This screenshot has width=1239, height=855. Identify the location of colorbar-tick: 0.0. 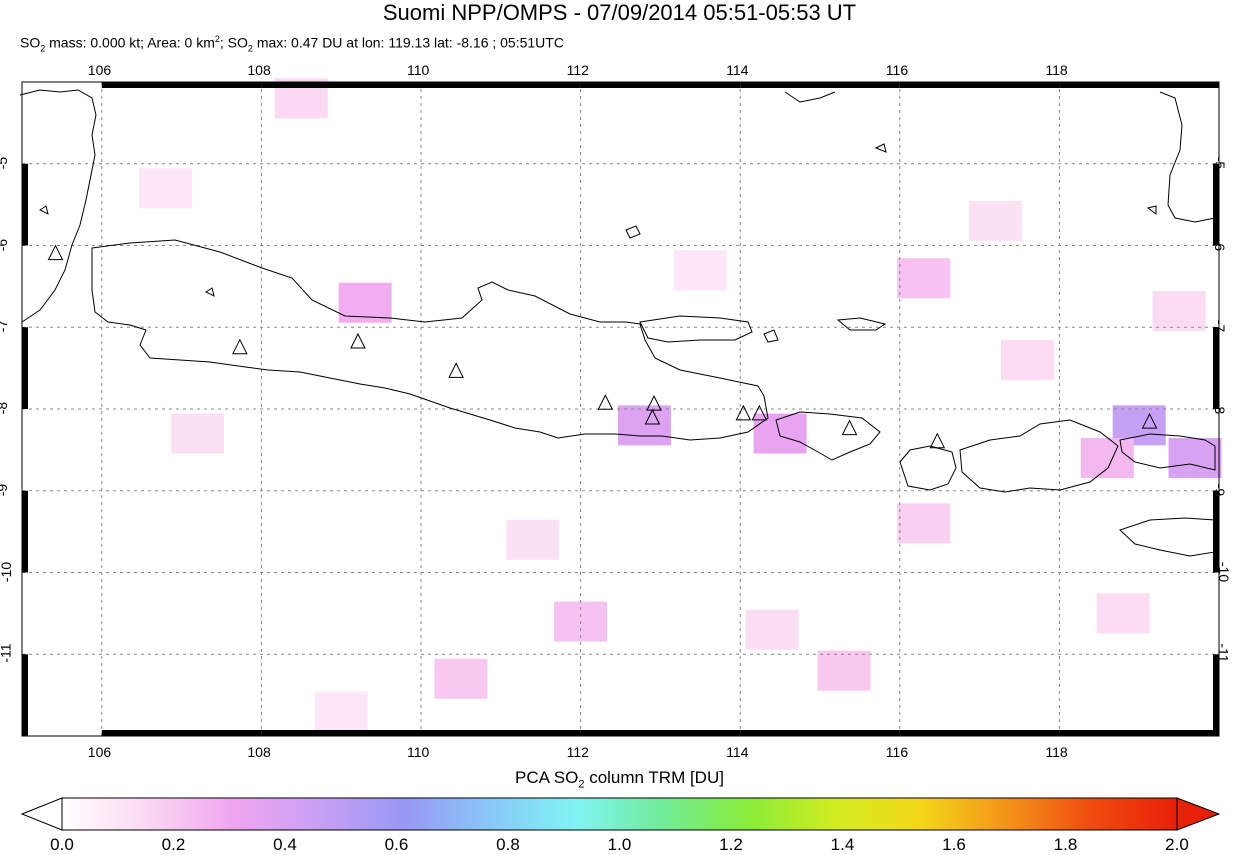
(62, 844).